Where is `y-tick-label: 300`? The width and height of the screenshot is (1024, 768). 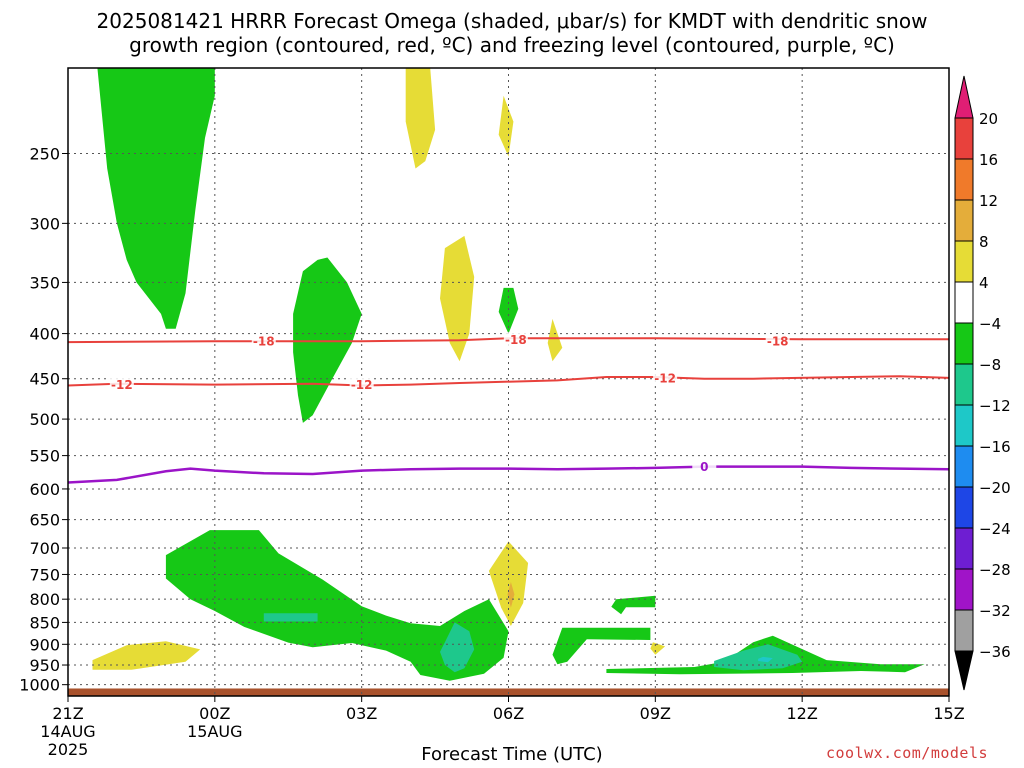 y-tick-label: 300 is located at coordinates (44, 223).